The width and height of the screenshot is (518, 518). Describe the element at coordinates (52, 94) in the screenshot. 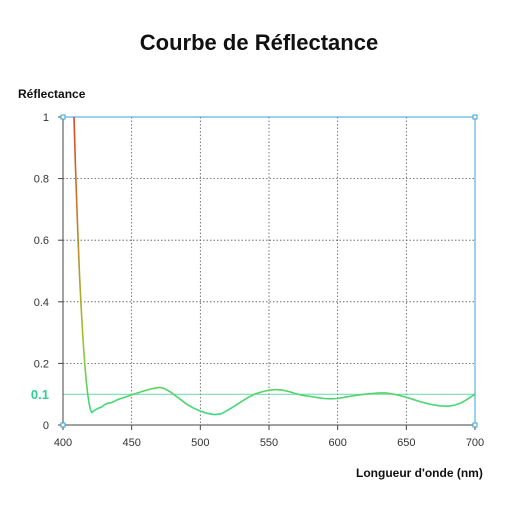

I see `y-axis-label: Réflectance` at that location.